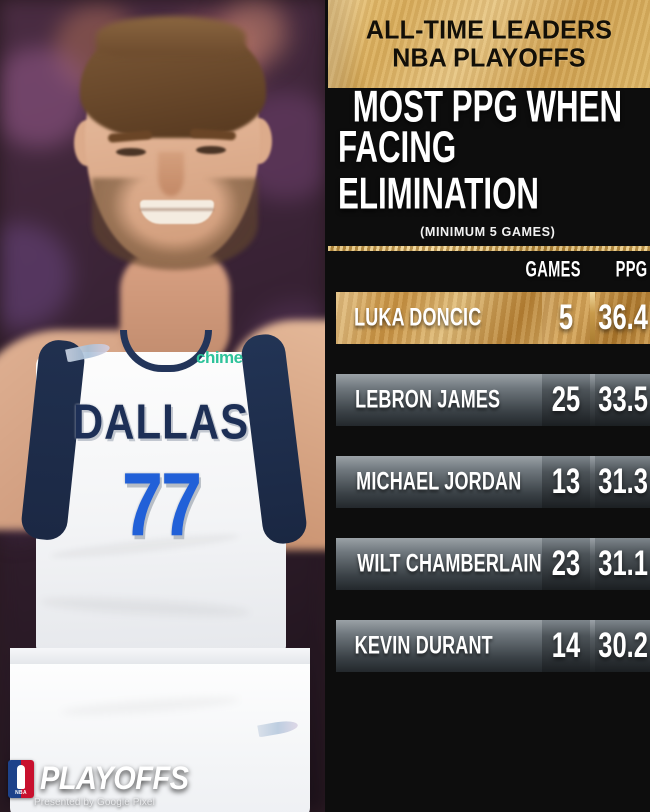 The width and height of the screenshot is (650, 812). I want to click on games-value: 5, so click(566, 317).